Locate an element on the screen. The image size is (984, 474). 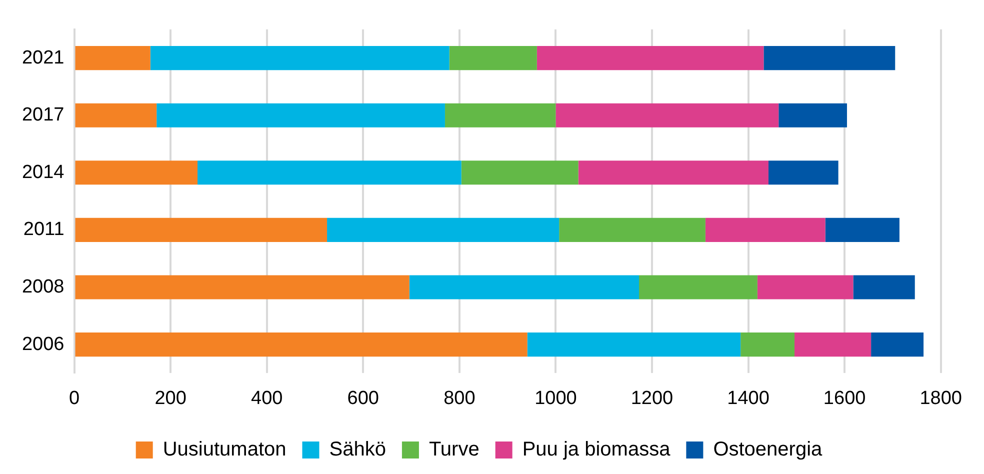
x-tick-label: 1800 is located at coordinates (941, 398).